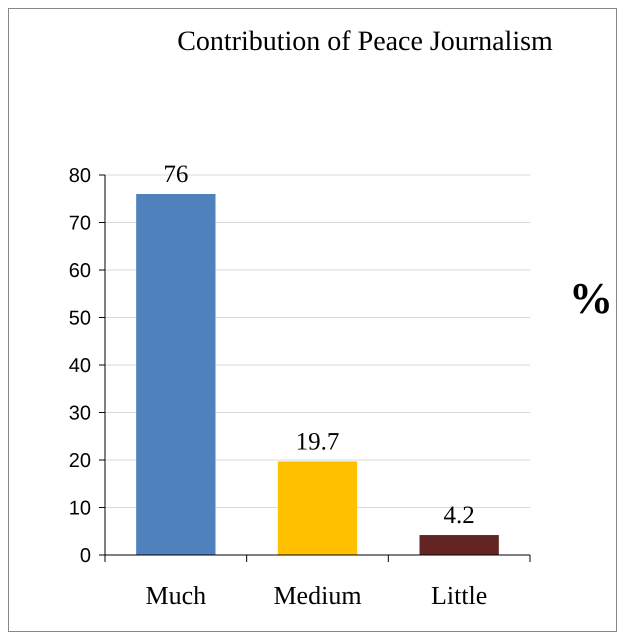 Image resolution: width=625 pixels, height=640 pixels. Describe the element at coordinates (459, 595) in the screenshot. I see `x-tick-label: Little` at that location.